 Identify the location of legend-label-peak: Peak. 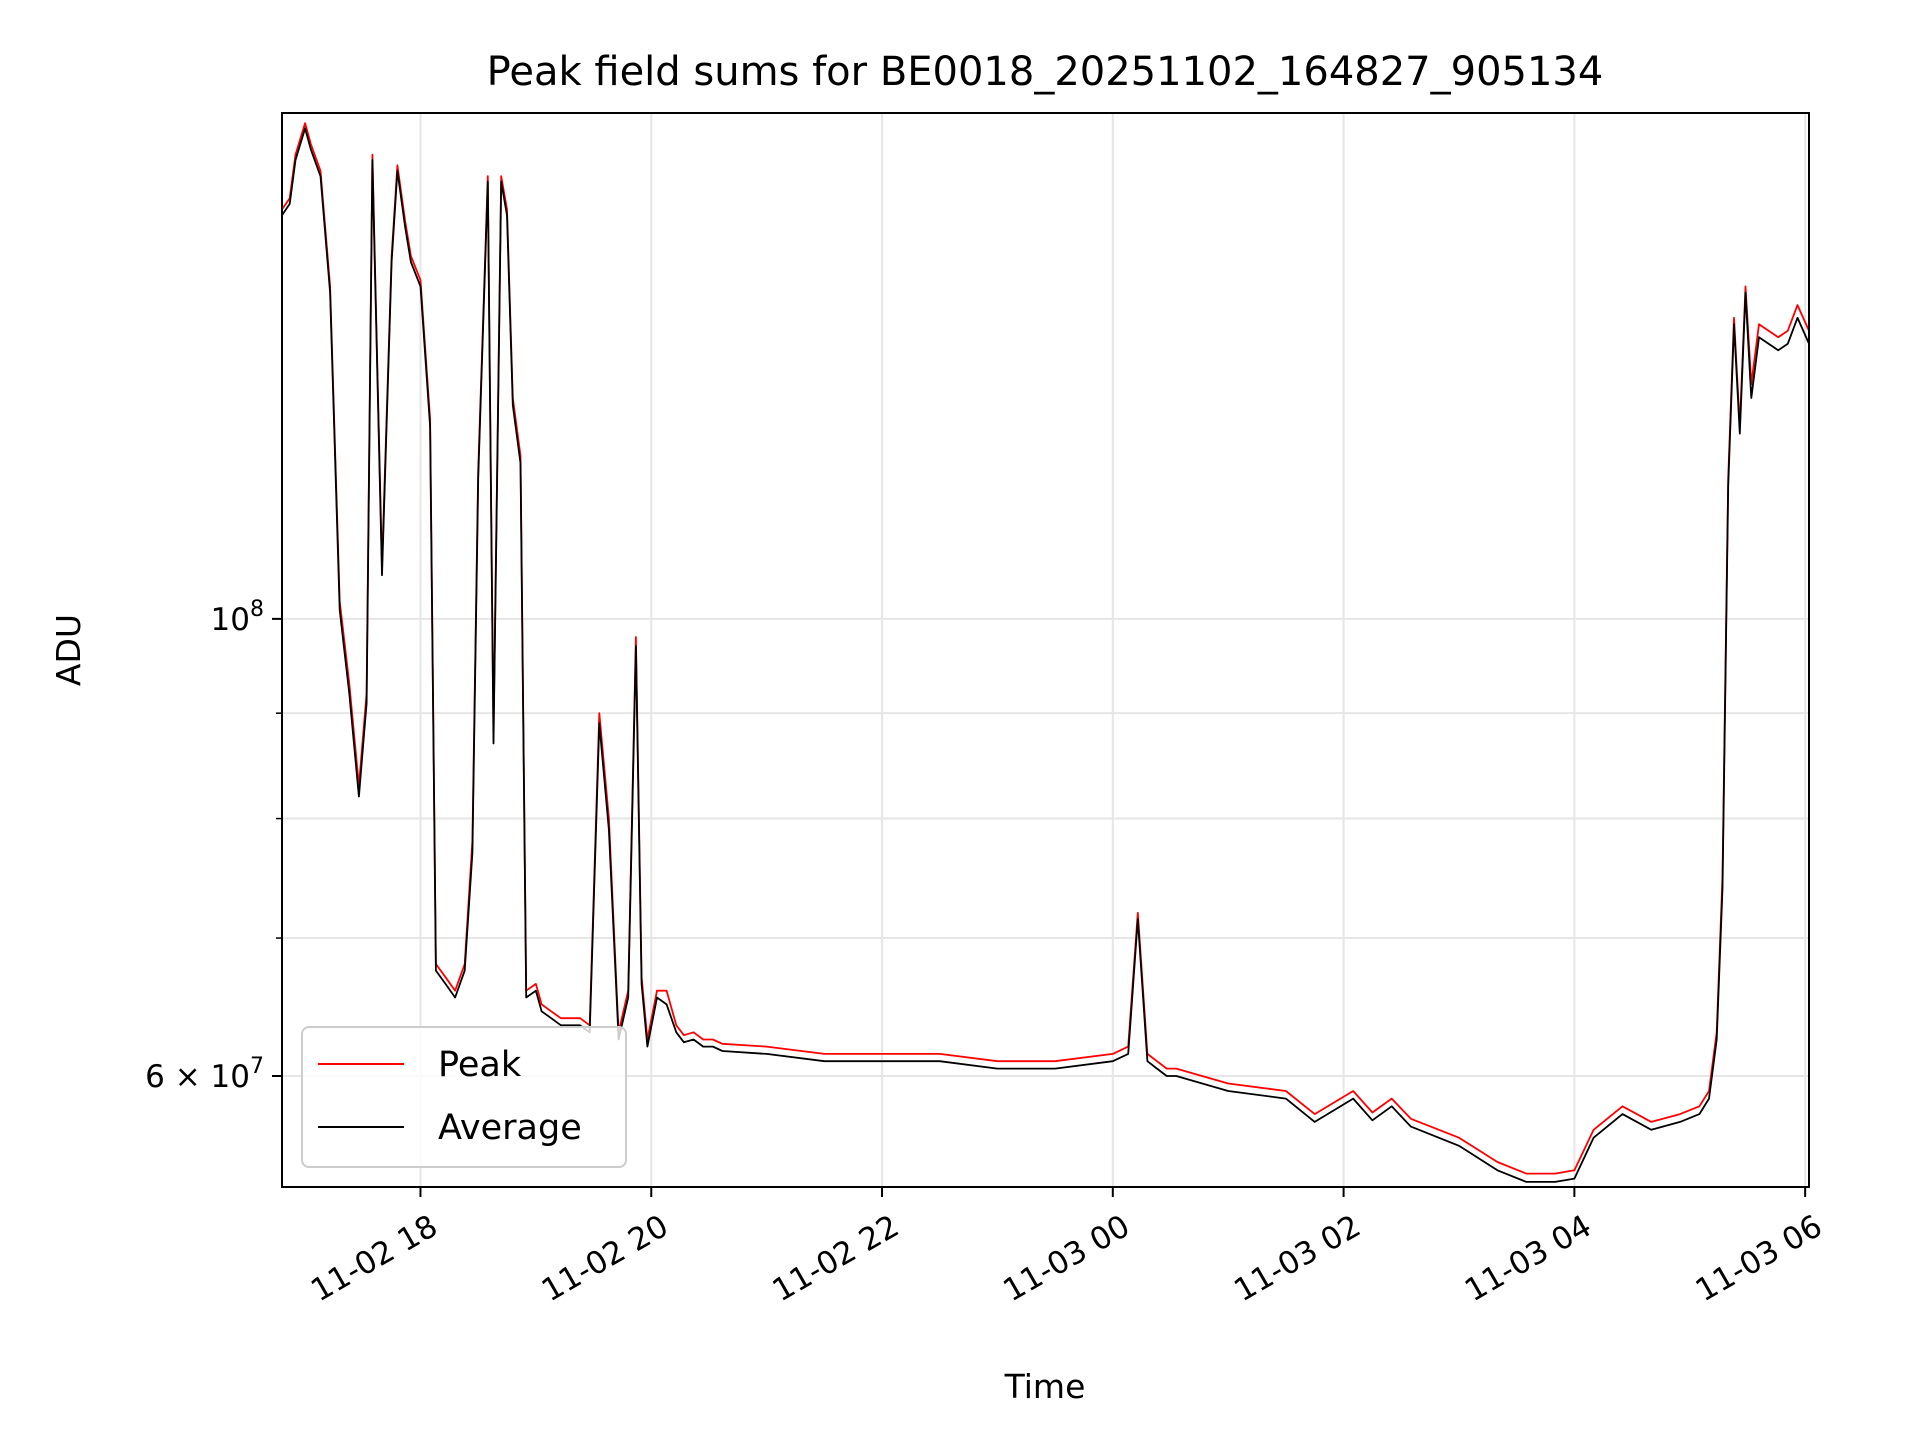
(480, 1065).